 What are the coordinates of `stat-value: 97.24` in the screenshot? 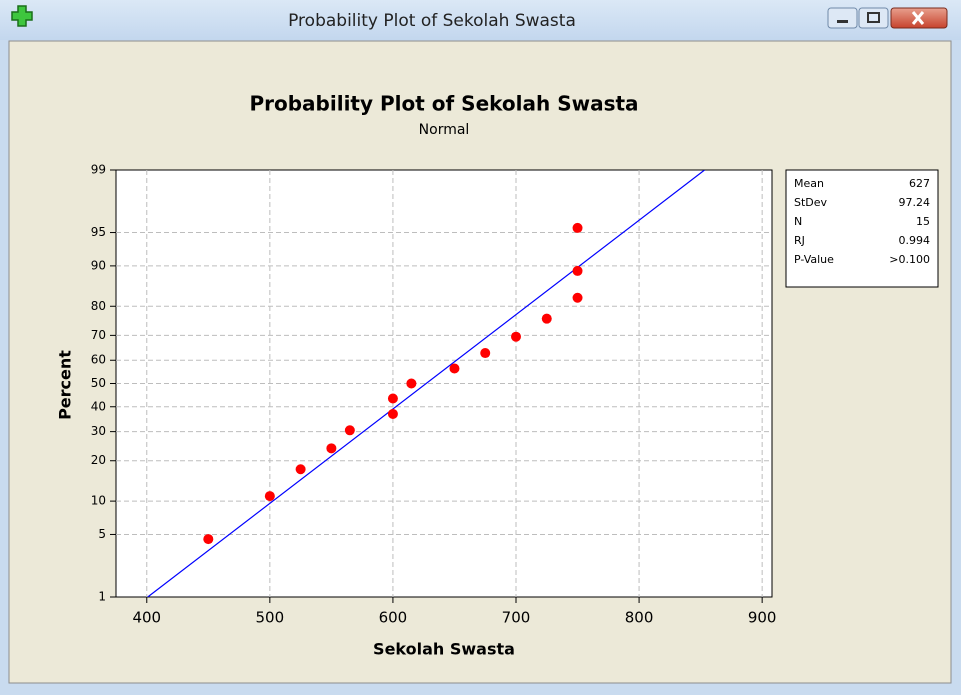 It's located at (915, 202).